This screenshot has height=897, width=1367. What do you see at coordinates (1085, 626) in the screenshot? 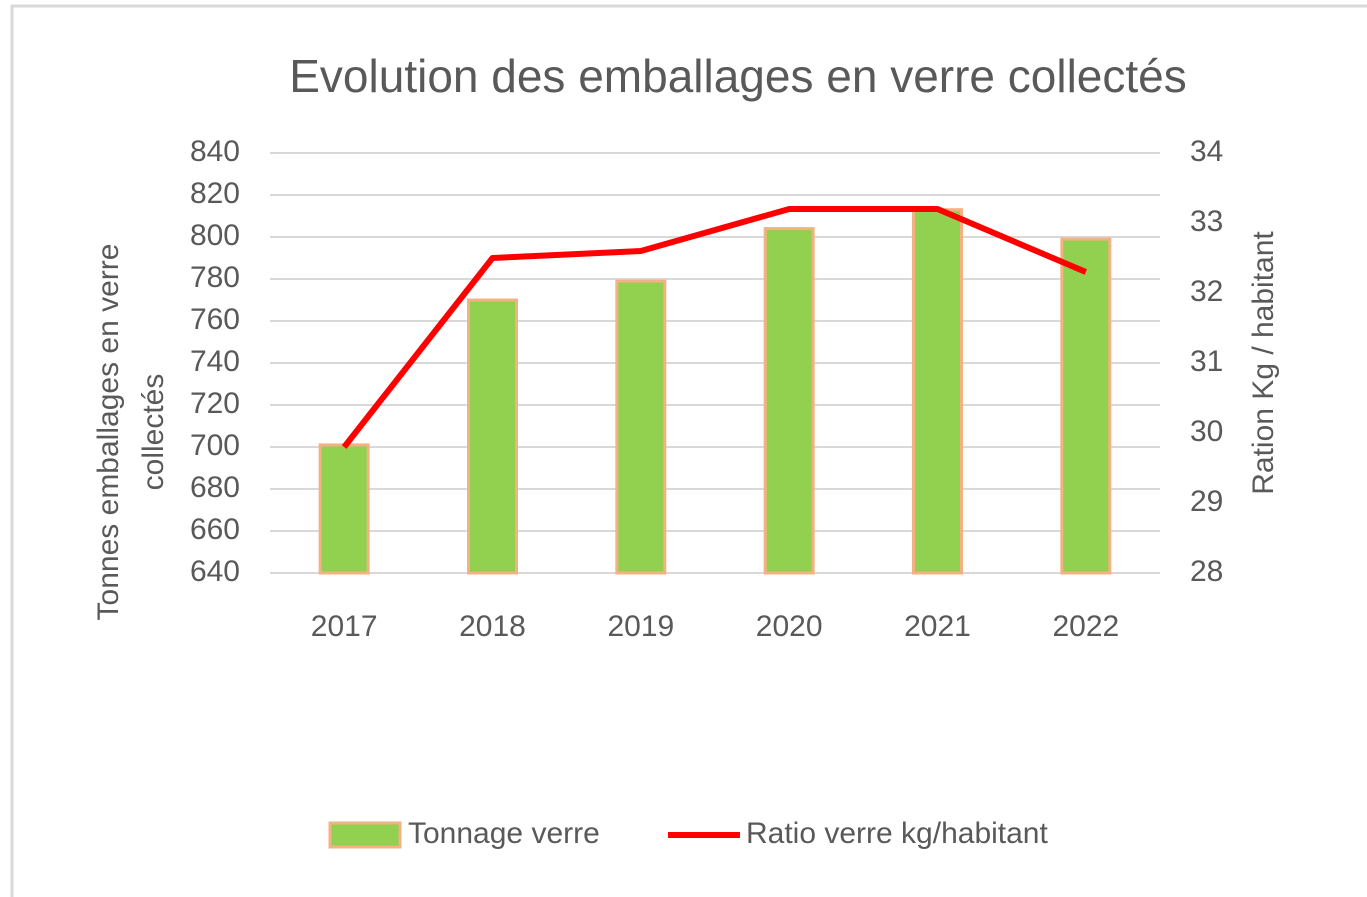
I see `x-tick-label: 2022` at bounding box center [1085, 626].